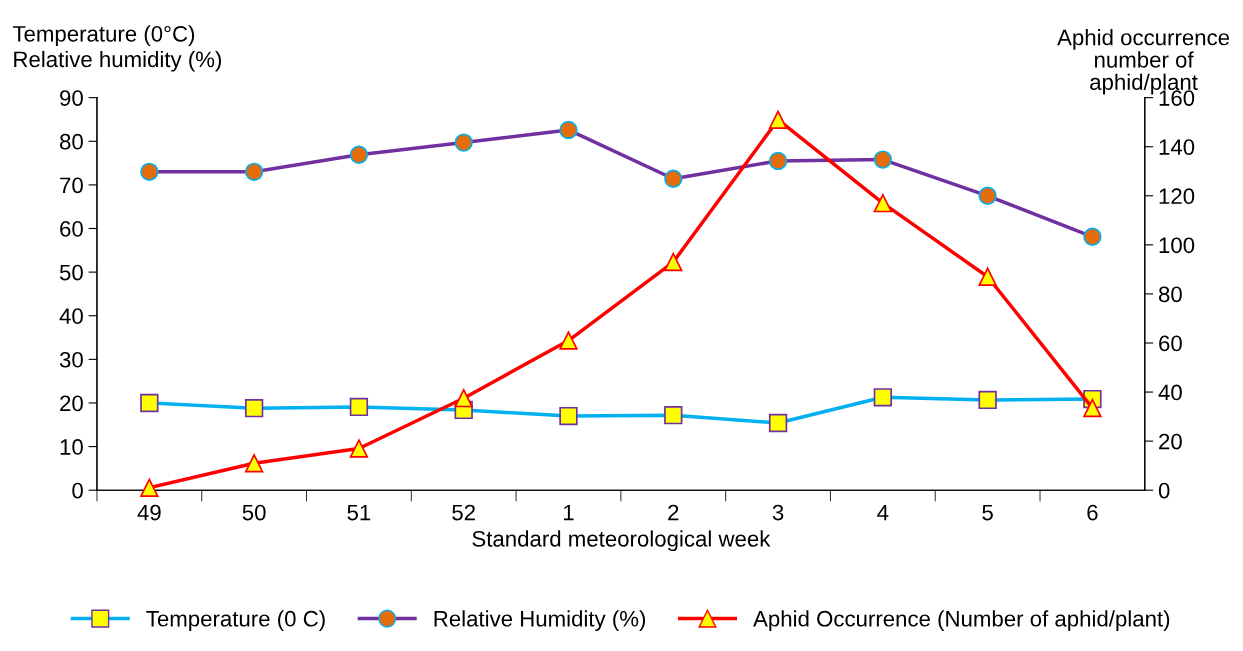 The width and height of the screenshot is (1243, 651). I want to click on y2-tick-label: 140, so click(1177, 147).